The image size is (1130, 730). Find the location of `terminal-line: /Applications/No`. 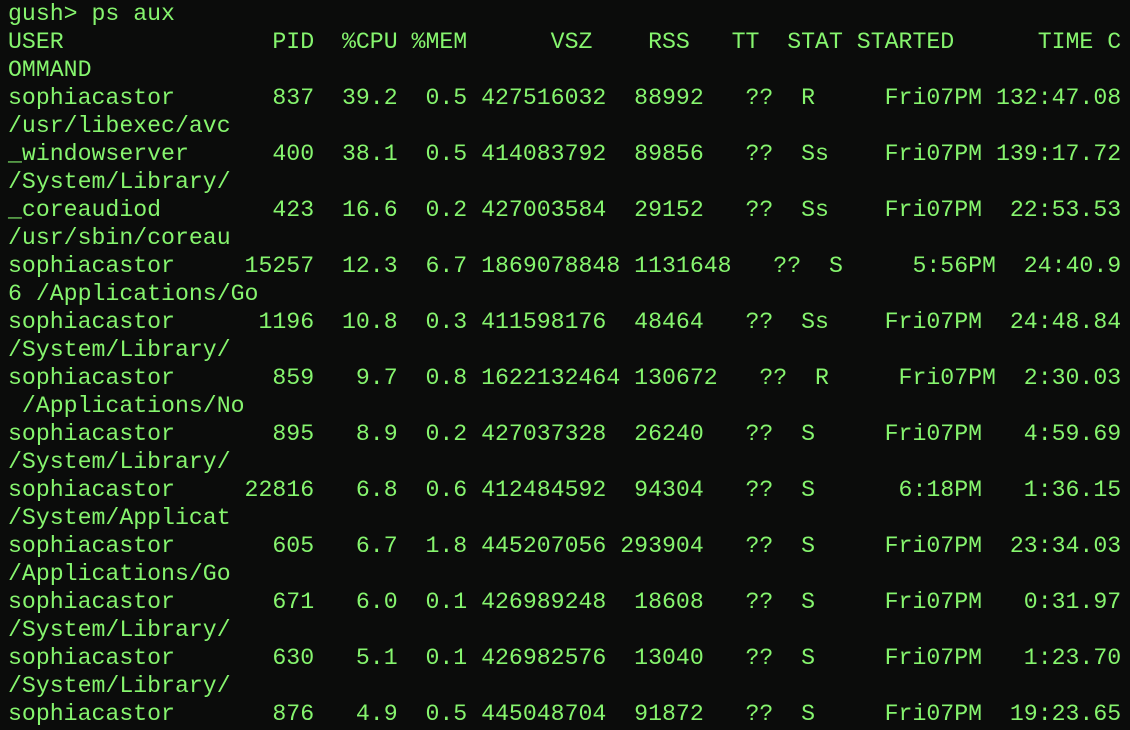

terminal-line: /Applications/No is located at coordinates (126, 406).